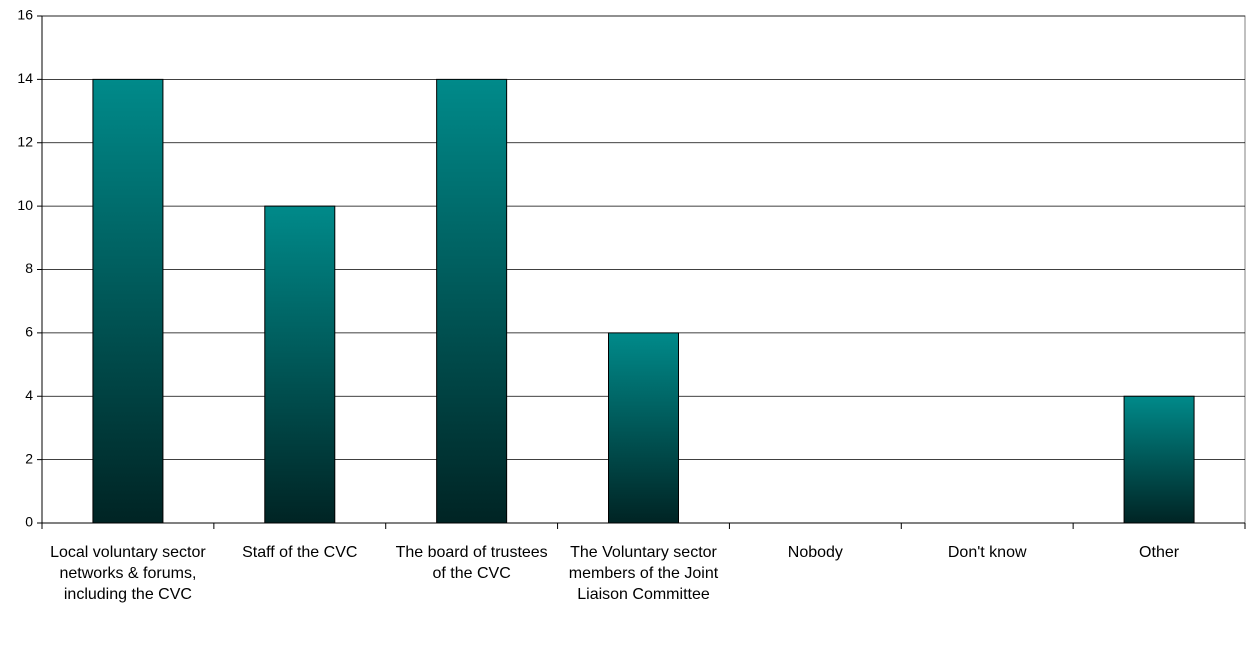  I want to click on y-tick-label: 0, so click(29, 522).